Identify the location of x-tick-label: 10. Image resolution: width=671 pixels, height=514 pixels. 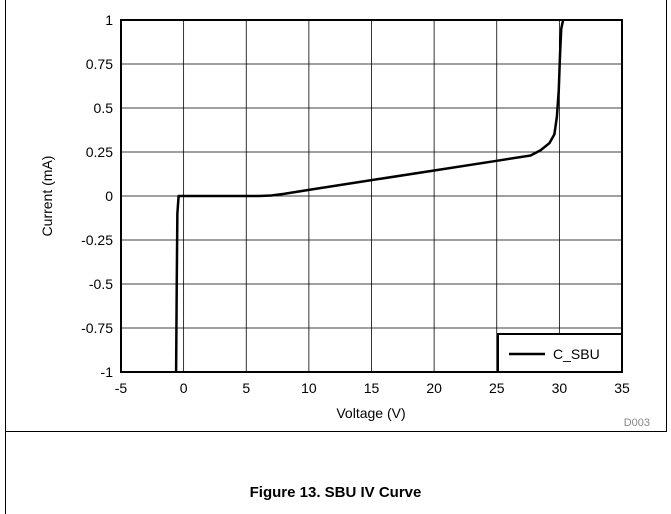
(309, 388).